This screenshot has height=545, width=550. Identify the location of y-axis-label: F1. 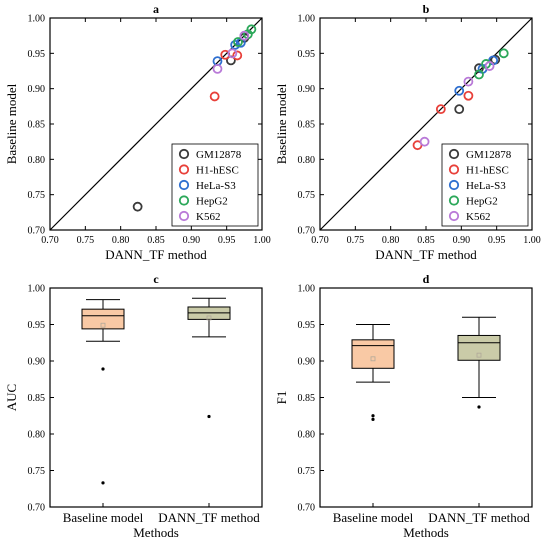
(281, 398).